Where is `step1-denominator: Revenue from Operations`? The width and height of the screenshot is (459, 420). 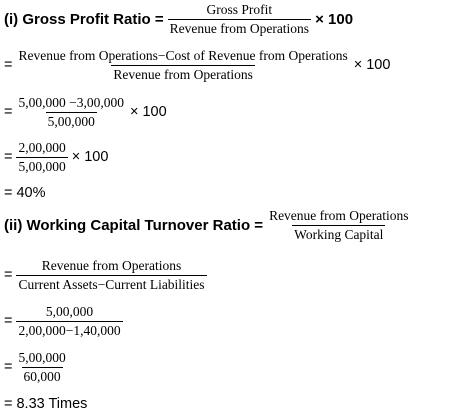 step1-denominator: Revenue from Operations is located at coordinates (183, 73).